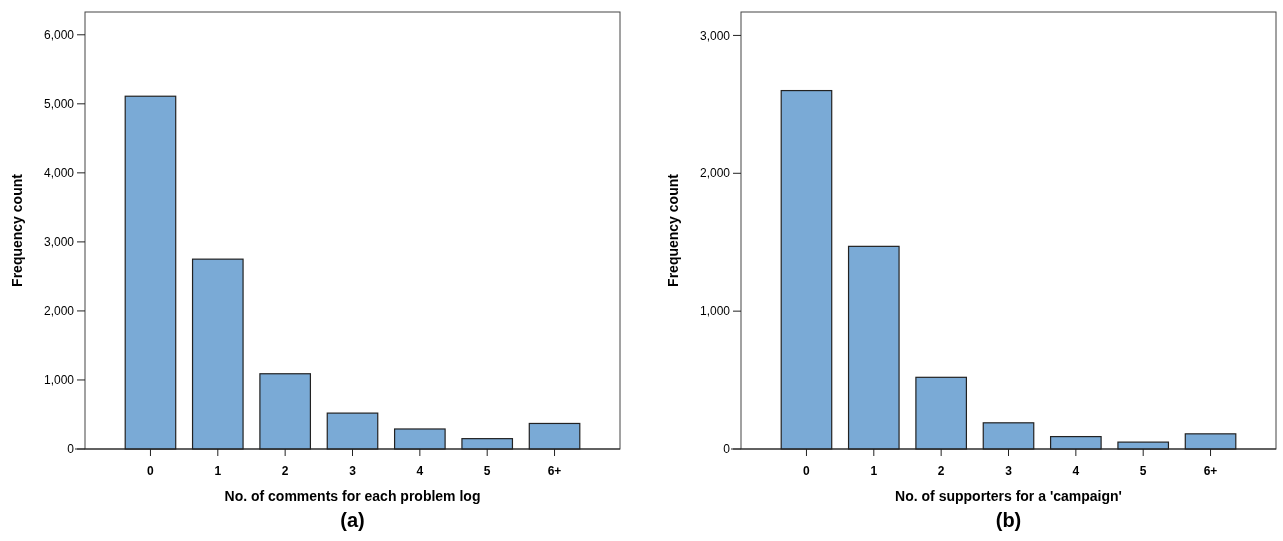 This screenshot has width=1283, height=541. Describe the element at coordinates (59, 34) in the screenshot. I see `y-tick-label: 6,000` at that location.